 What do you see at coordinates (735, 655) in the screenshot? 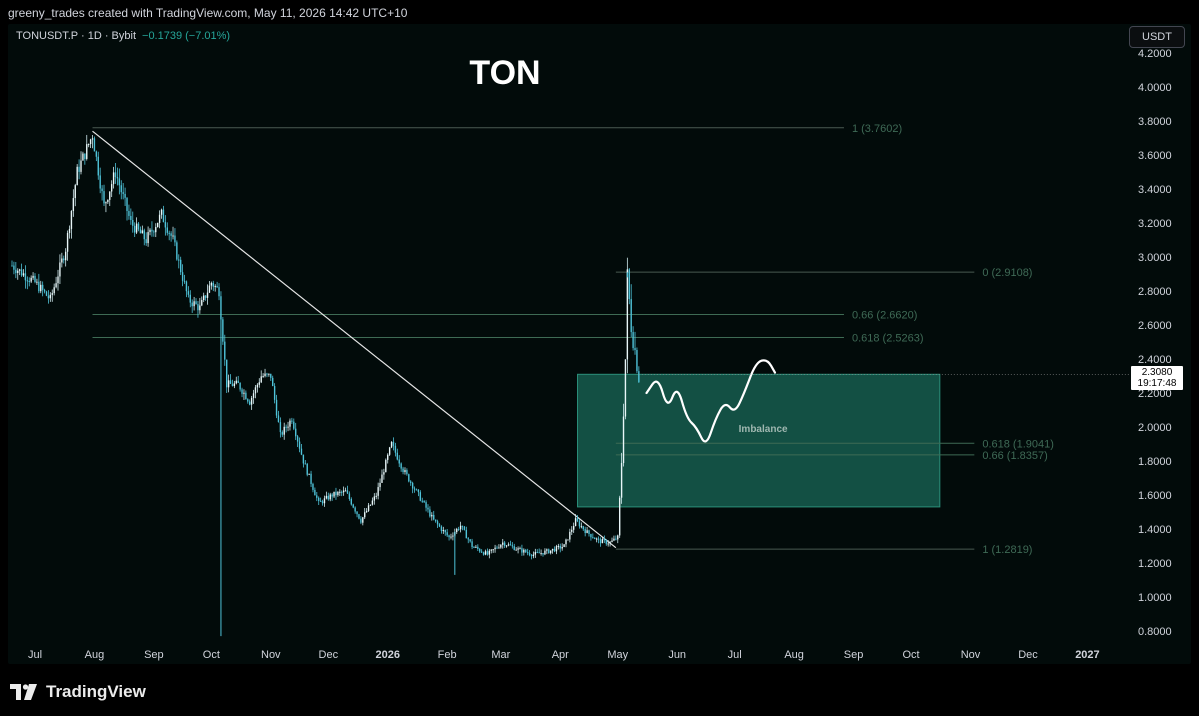
I see `x-tick-label: Jul` at bounding box center [735, 655].